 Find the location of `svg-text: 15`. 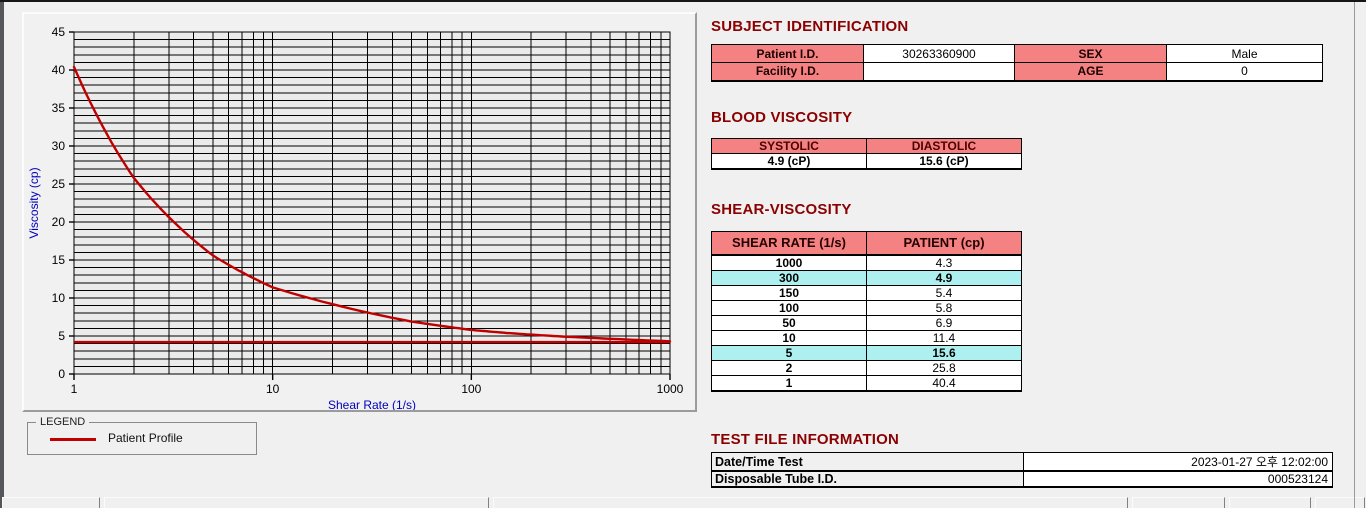

svg-text: 15 is located at coordinates (59, 260).